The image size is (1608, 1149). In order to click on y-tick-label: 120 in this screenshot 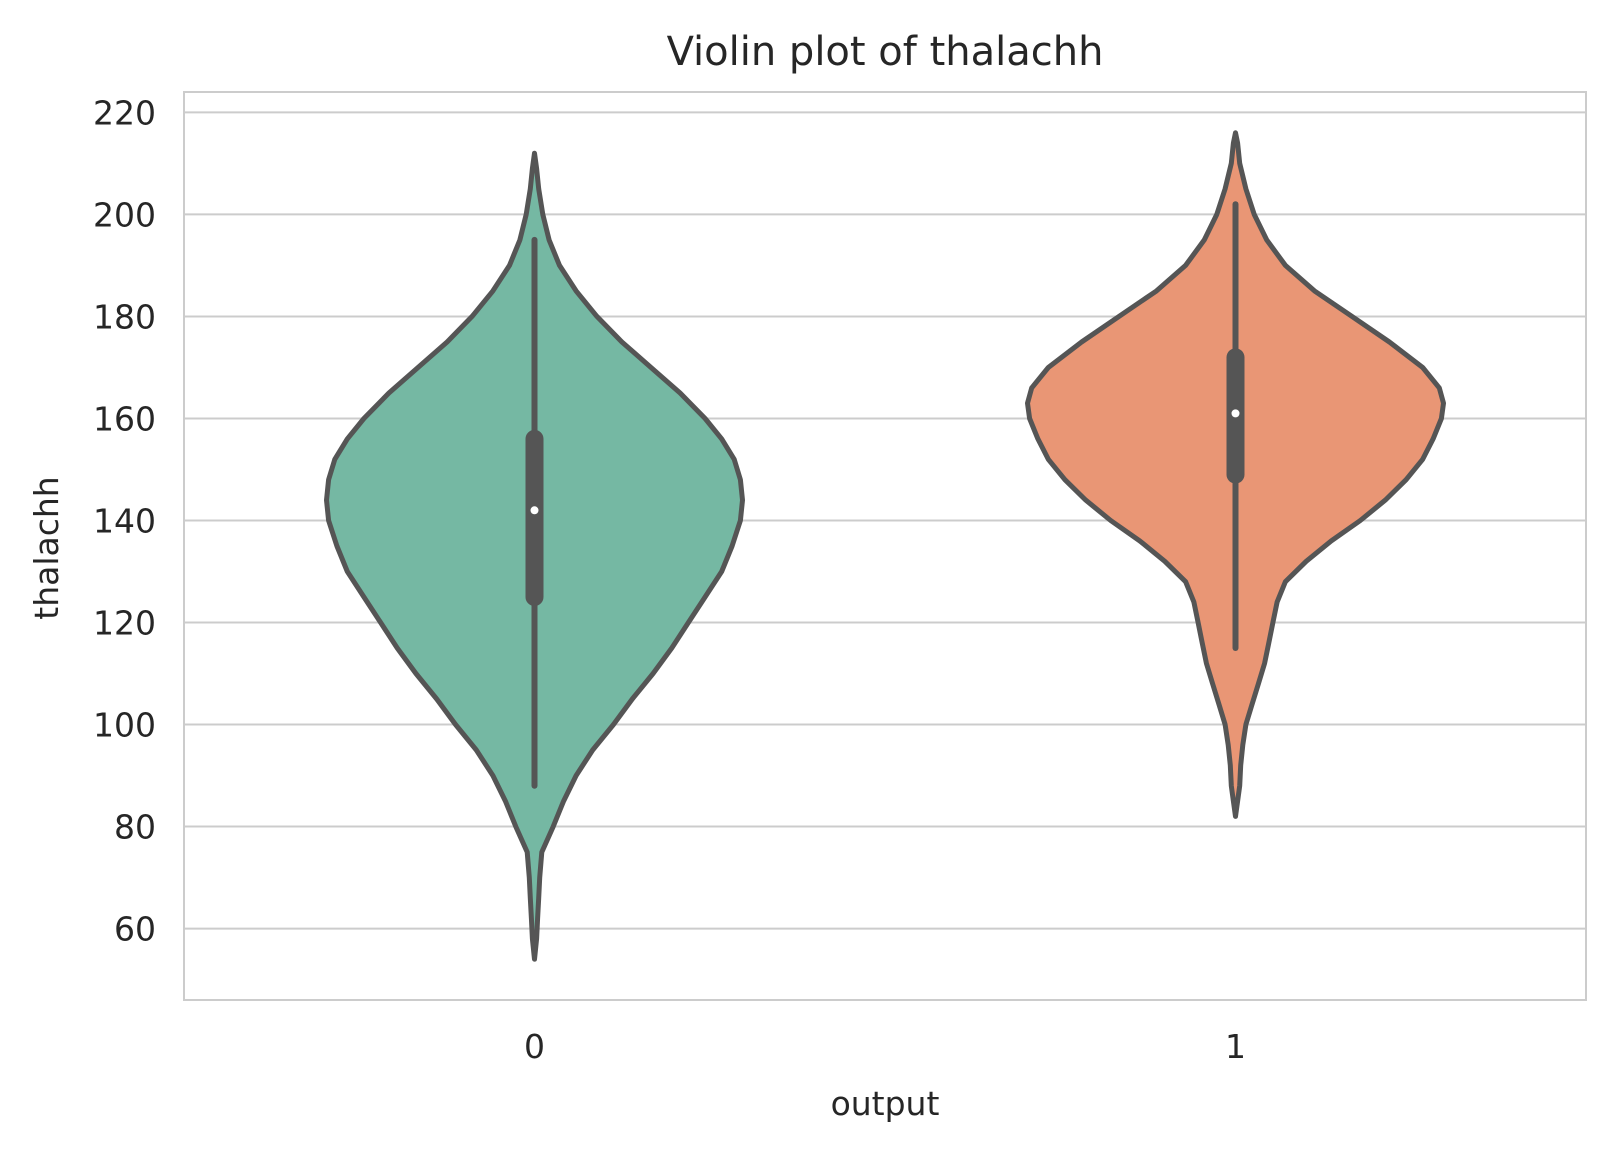, I will do `click(124, 623)`.